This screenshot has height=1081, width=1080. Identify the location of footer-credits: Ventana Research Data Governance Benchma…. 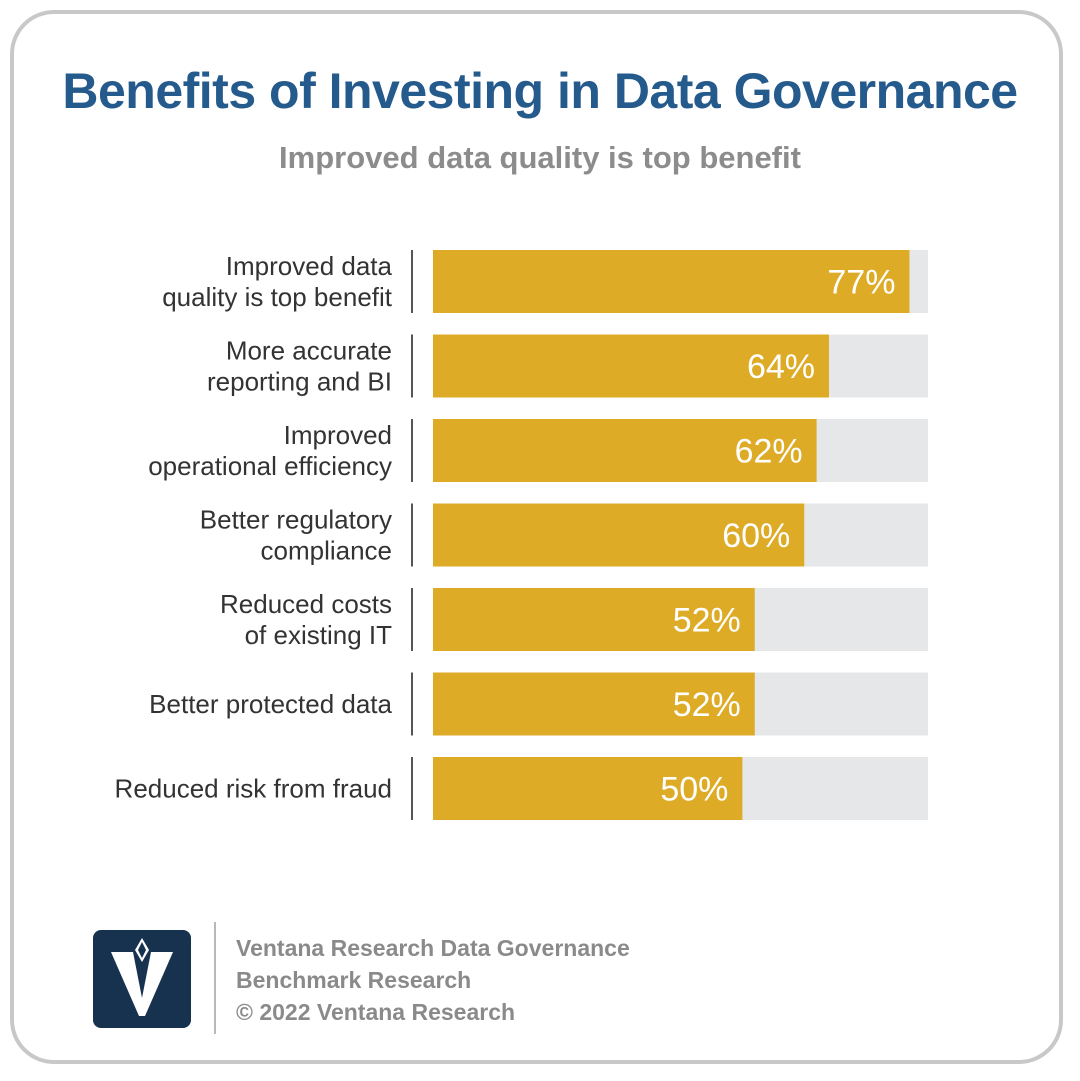
(433, 980).